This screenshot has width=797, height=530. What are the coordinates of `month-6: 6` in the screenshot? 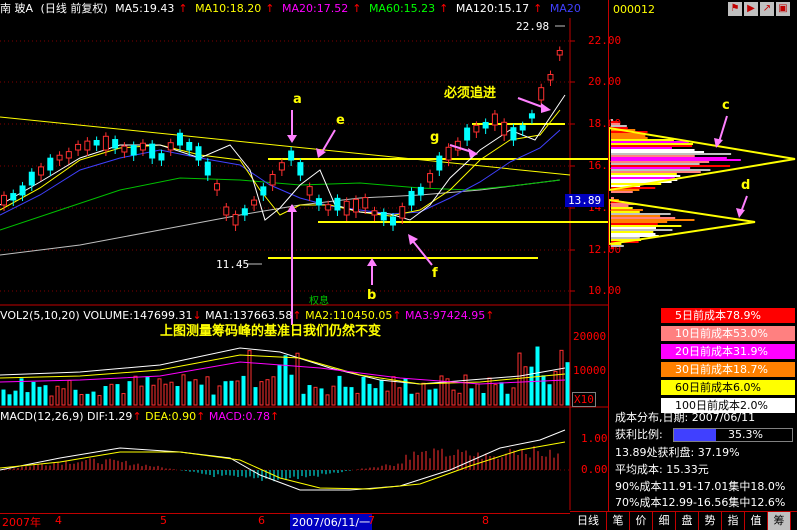 It's located at (261, 520).